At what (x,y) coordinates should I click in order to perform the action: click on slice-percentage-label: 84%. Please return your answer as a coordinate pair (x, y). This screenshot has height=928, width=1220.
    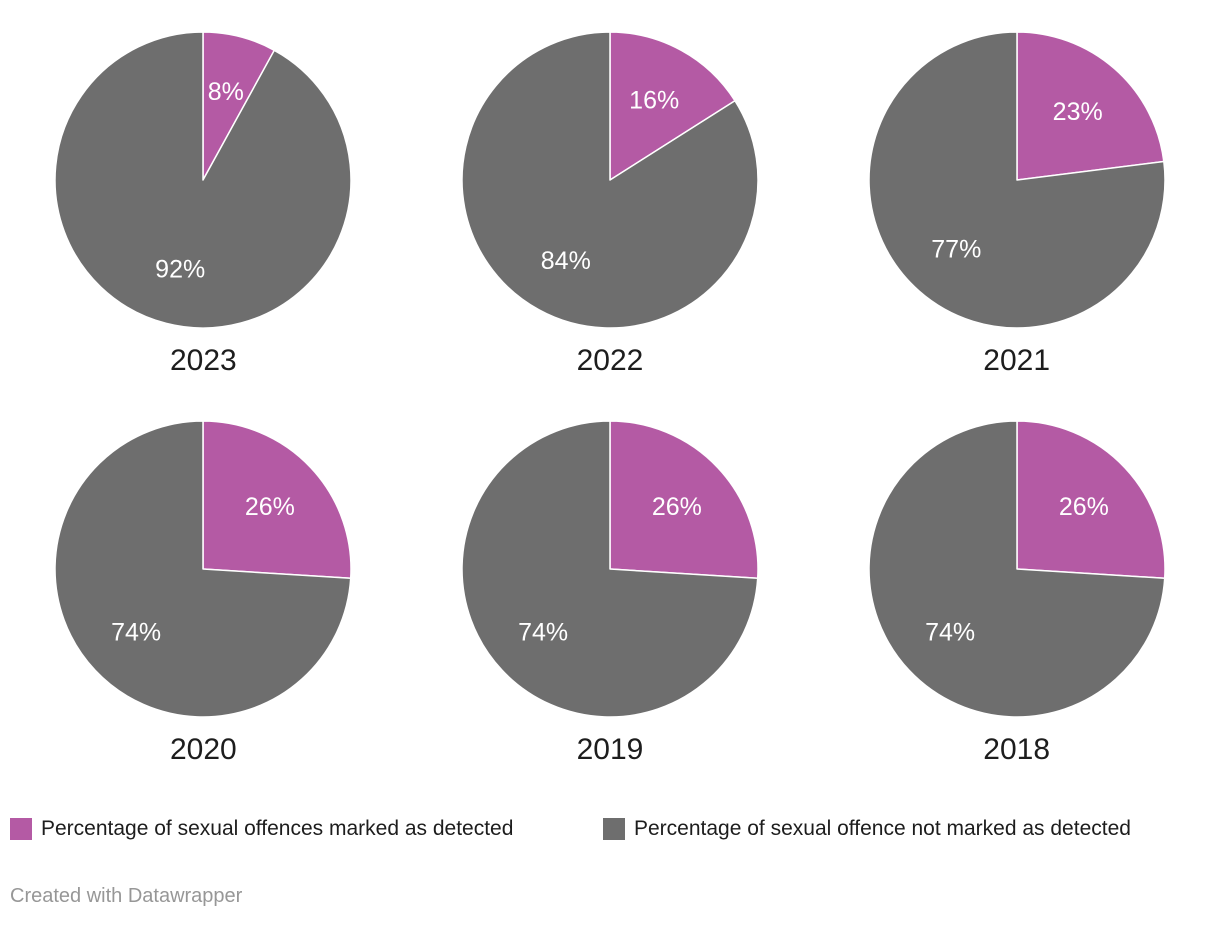
    Looking at the image, I should click on (566, 261).